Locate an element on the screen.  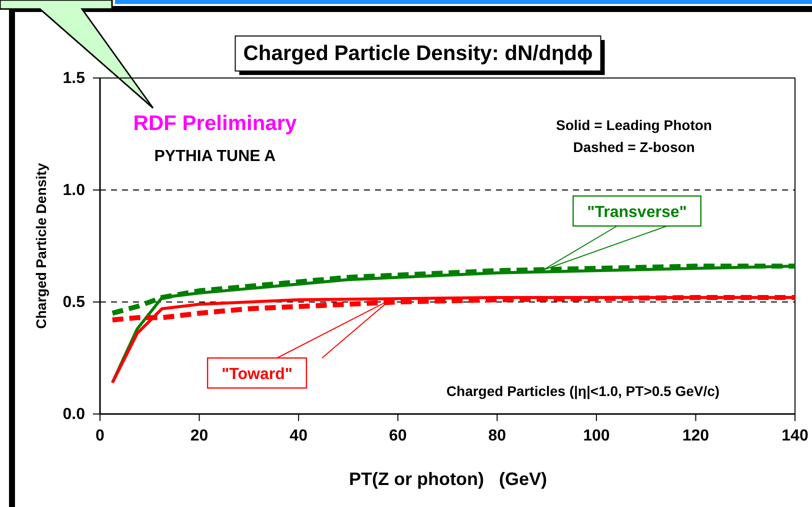
x-tick-label: 140 is located at coordinates (795, 435).